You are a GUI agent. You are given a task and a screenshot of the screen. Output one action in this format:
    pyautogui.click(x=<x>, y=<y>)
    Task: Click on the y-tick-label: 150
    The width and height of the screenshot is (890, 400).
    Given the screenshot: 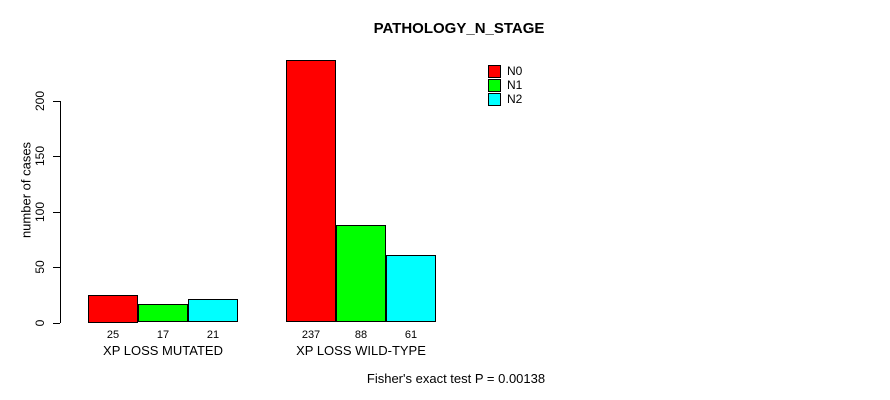 What is the action you would take?
    pyautogui.click(x=40, y=156)
    